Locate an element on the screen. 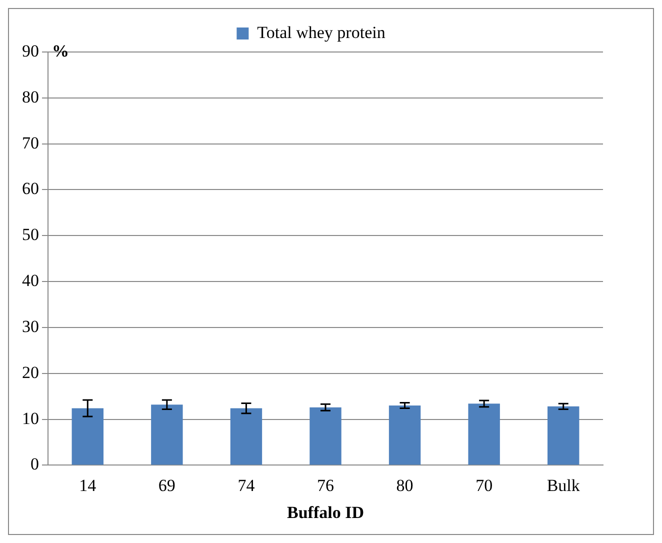 The image size is (662, 543). x-axis-title: Buffalo ID is located at coordinates (325, 512).